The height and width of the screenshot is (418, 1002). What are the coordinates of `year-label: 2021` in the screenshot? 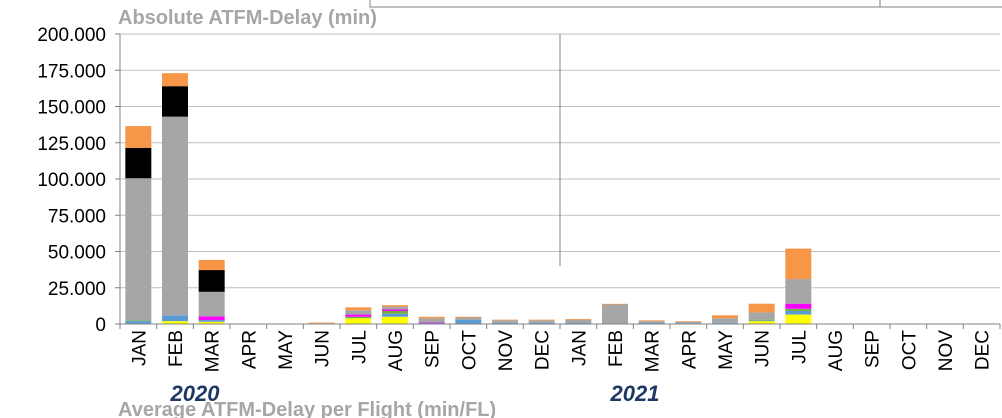 It's located at (635, 393).